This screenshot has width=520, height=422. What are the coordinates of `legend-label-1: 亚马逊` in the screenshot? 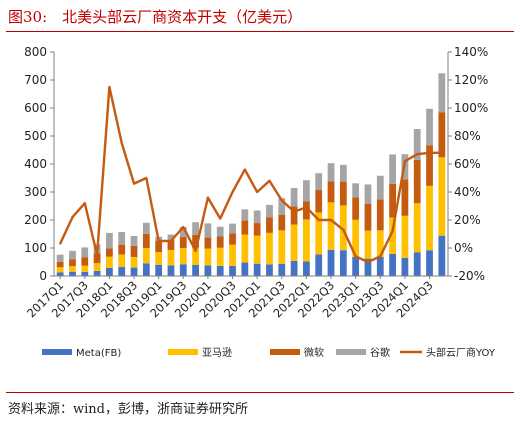 It's located at (217, 353).